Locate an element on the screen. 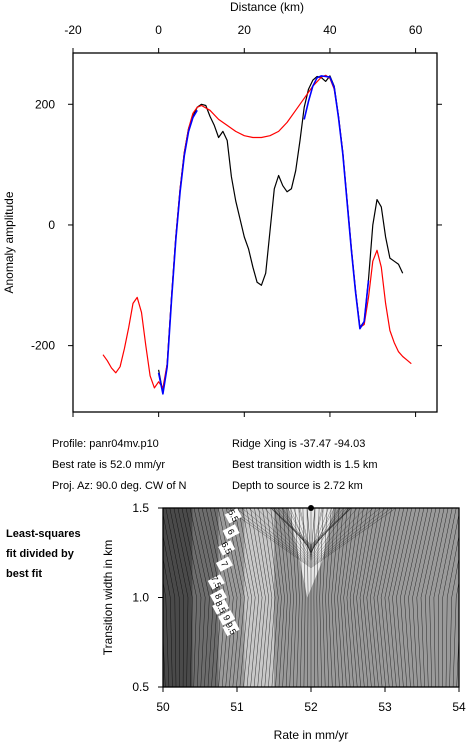  projection-azimuth-label: Proj. Az: 90.0 deg. CW of N is located at coordinates (119, 486).